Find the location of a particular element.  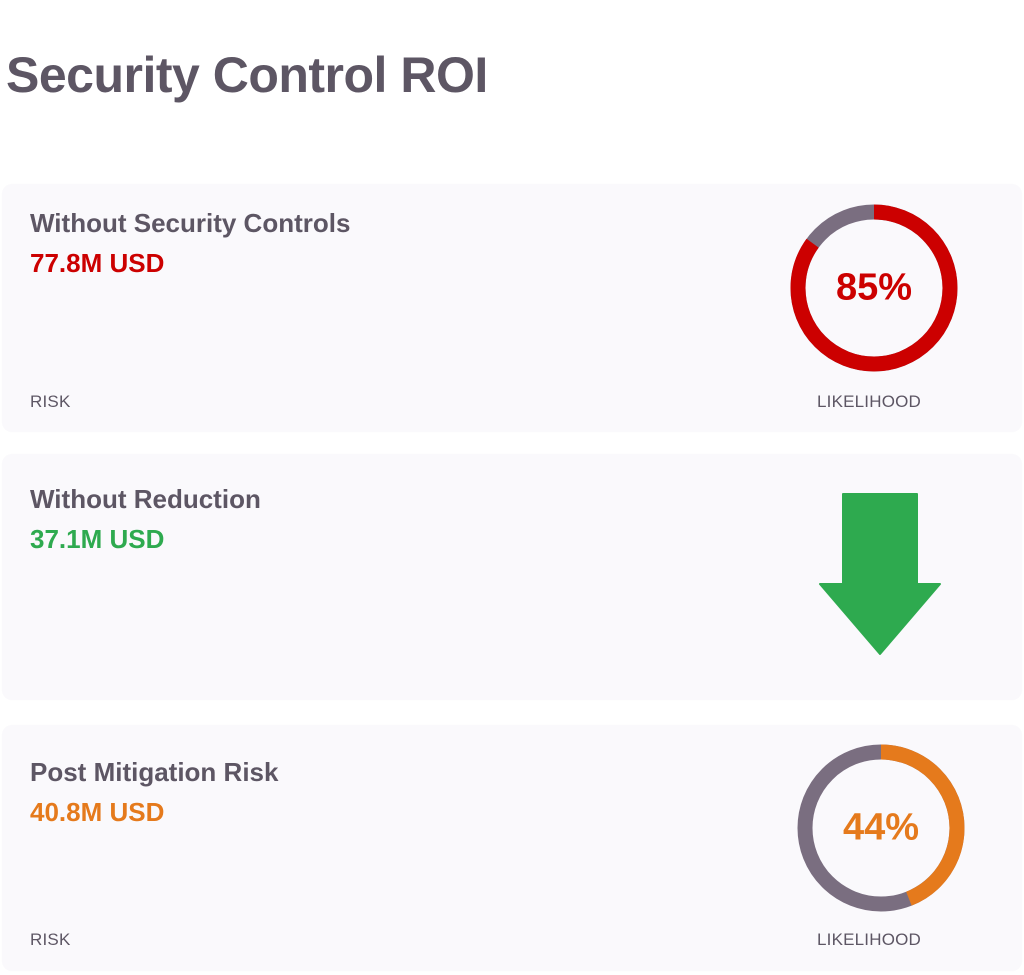

card-title: Post Mitigation Risk is located at coordinates (154, 772).